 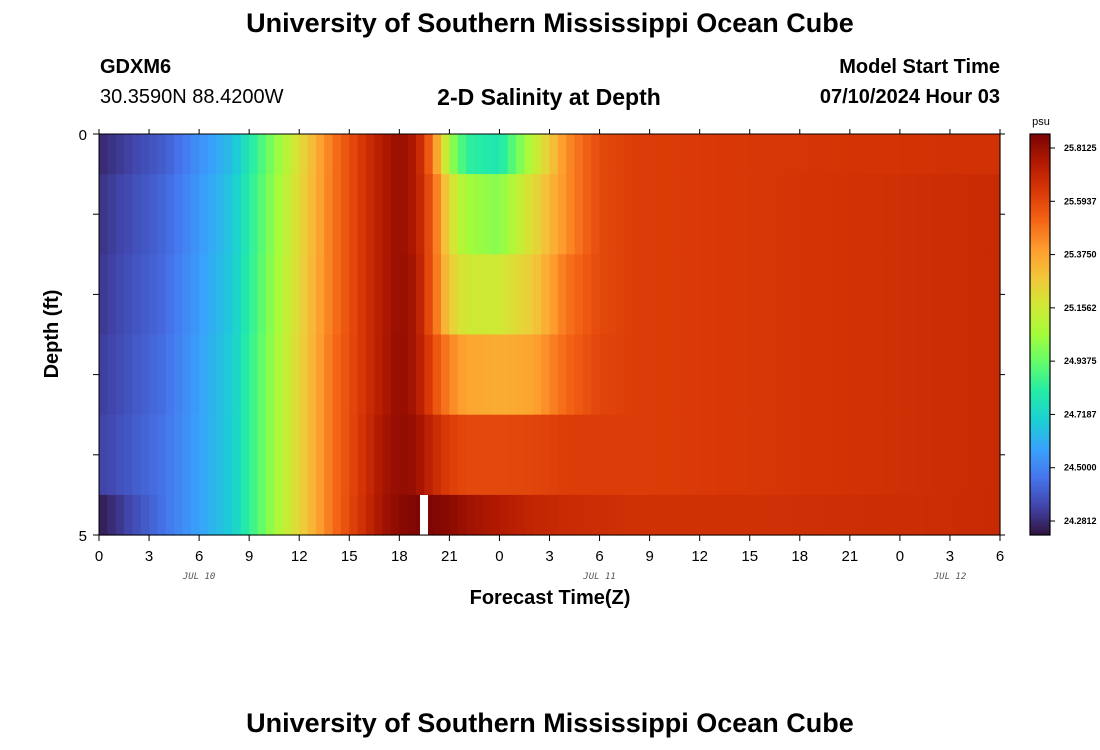 What do you see at coordinates (900, 556) in the screenshot?
I see `x-tick-label: 0` at bounding box center [900, 556].